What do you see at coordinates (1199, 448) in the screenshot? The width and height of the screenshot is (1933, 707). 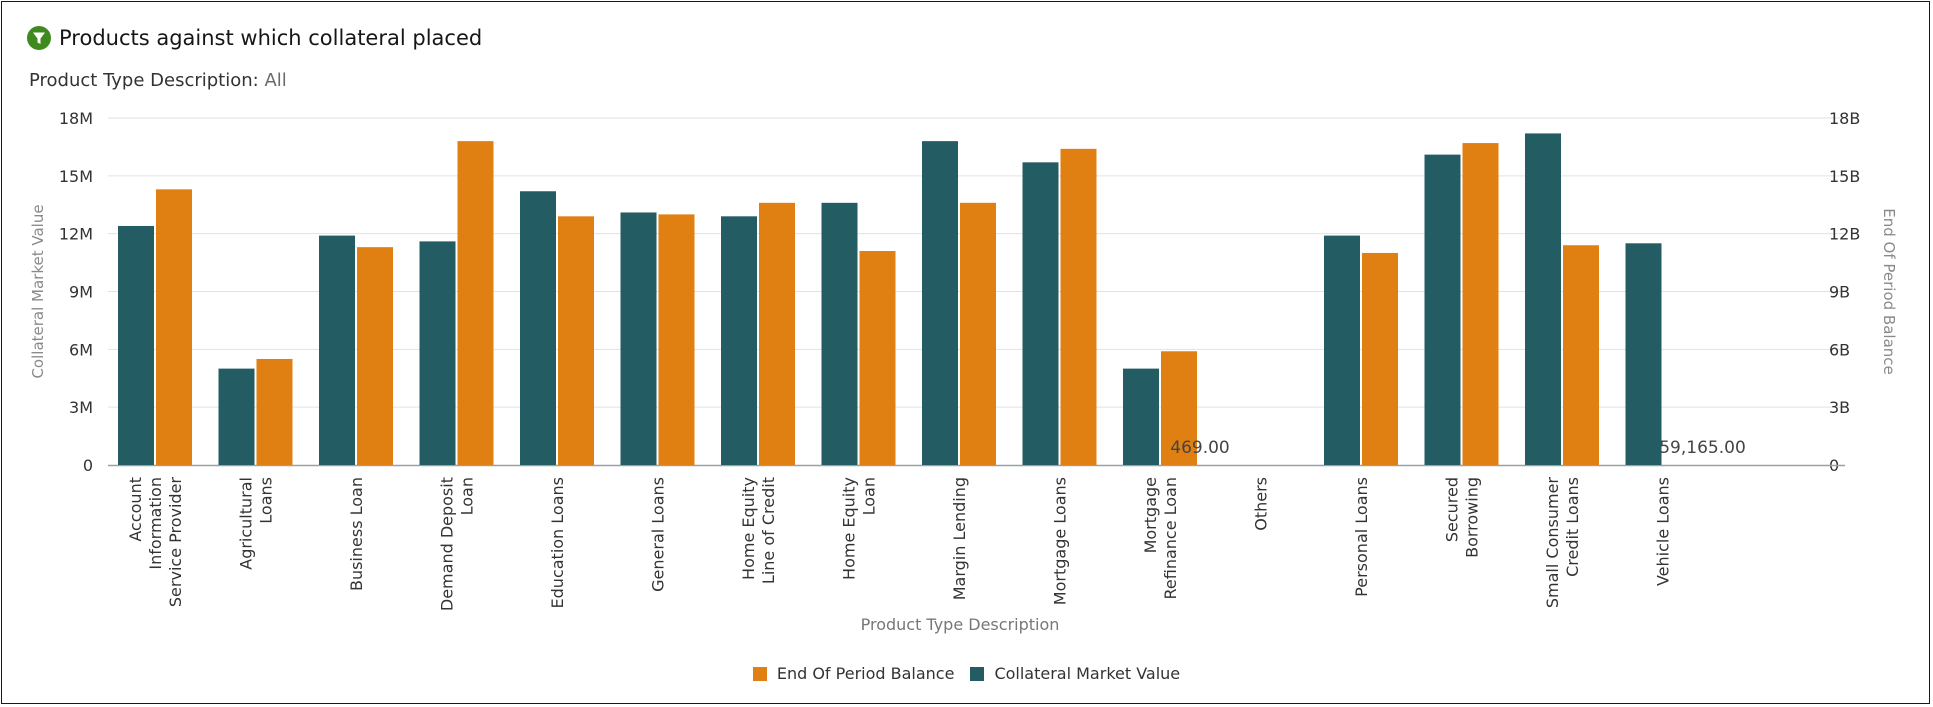 I see `data-label: 469.00` at bounding box center [1199, 448].